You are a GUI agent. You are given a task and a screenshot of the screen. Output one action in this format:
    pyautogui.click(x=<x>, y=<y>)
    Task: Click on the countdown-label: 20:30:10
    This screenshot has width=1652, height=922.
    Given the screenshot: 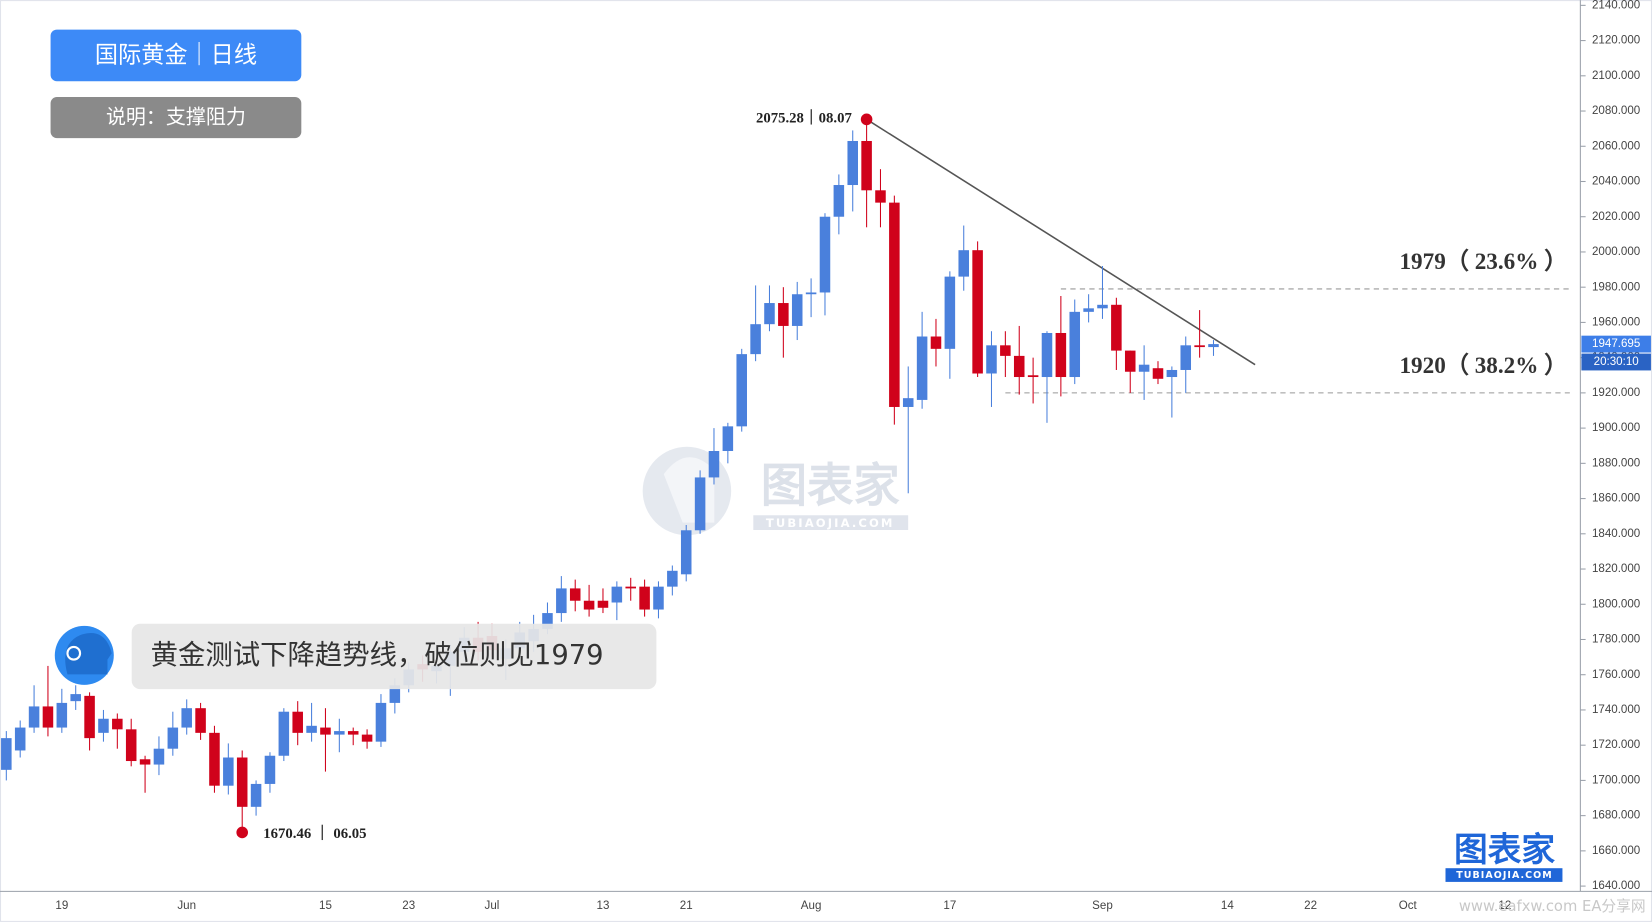 What is the action you would take?
    pyautogui.click(x=1616, y=362)
    